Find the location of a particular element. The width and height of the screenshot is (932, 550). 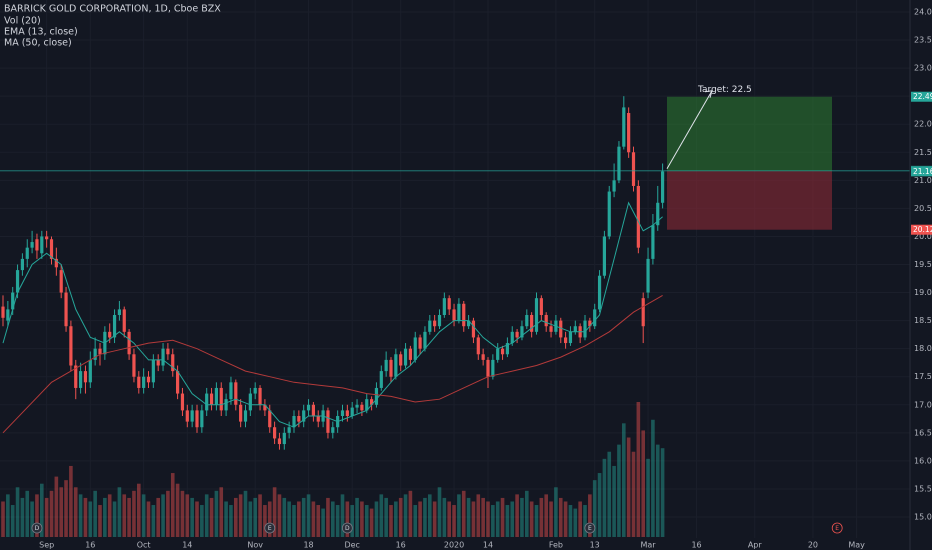

y-tick-label: 18.00 is located at coordinates (923, 348).